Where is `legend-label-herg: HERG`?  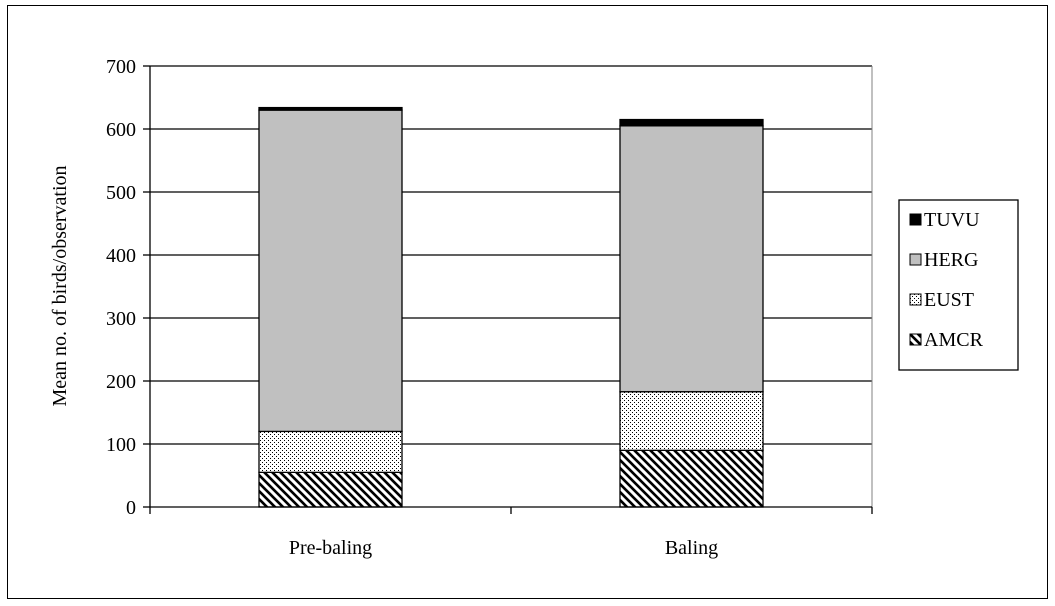 legend-label-herg: HERG is located at coordinates (951, 260).